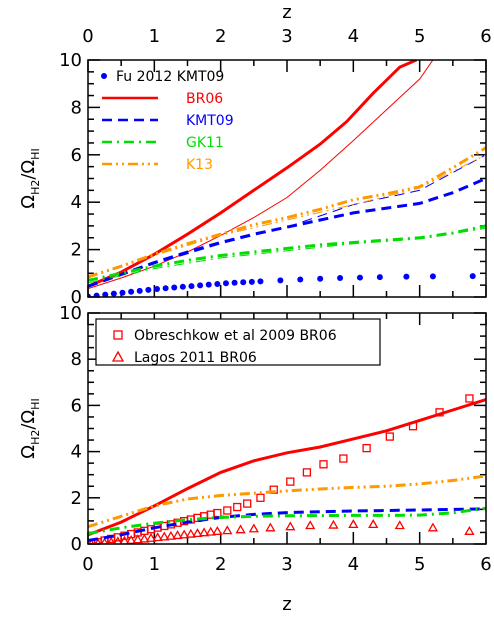 The width and height of the screenshot is (494, 624). Describe the element at coordinates (353, 36) in the screenshot. I see `top-x-tick-label: 4` at that location.